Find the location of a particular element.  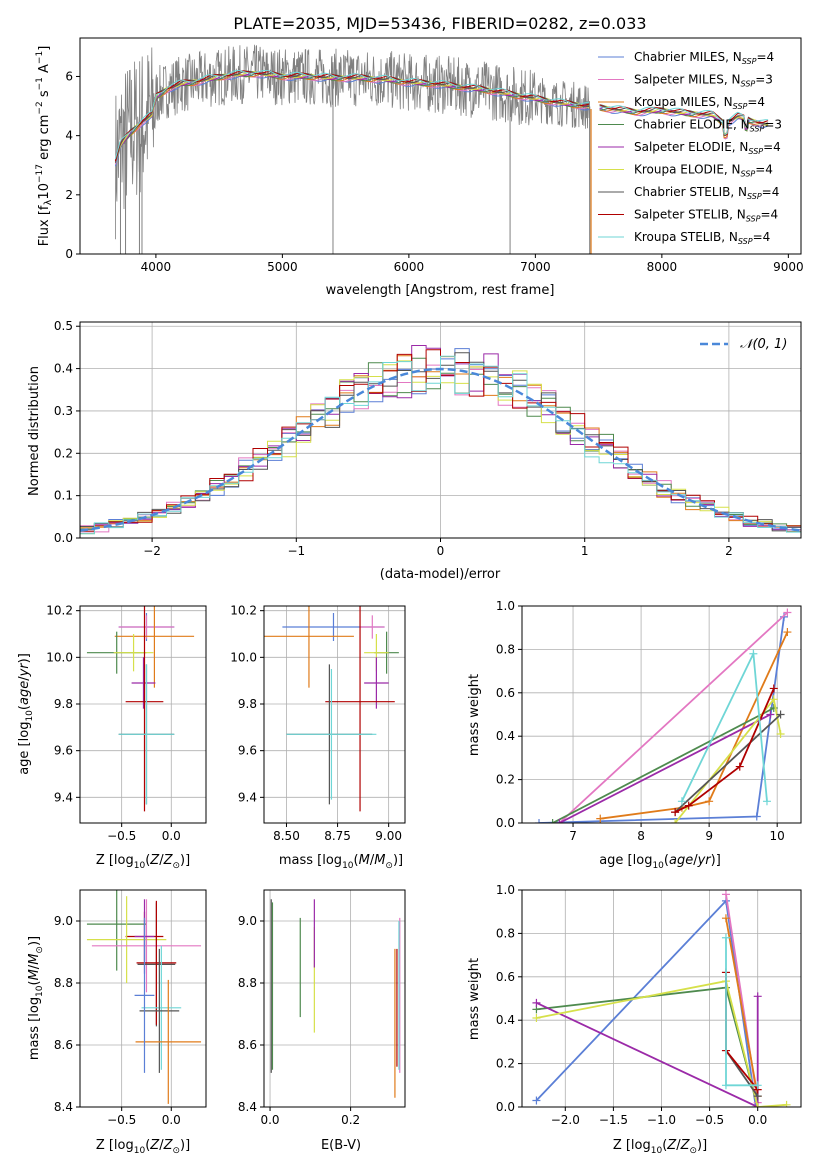

metallicity-xlabel-top: Z [log10(Z/Z⊙)] is located at coordinates (143, 862).